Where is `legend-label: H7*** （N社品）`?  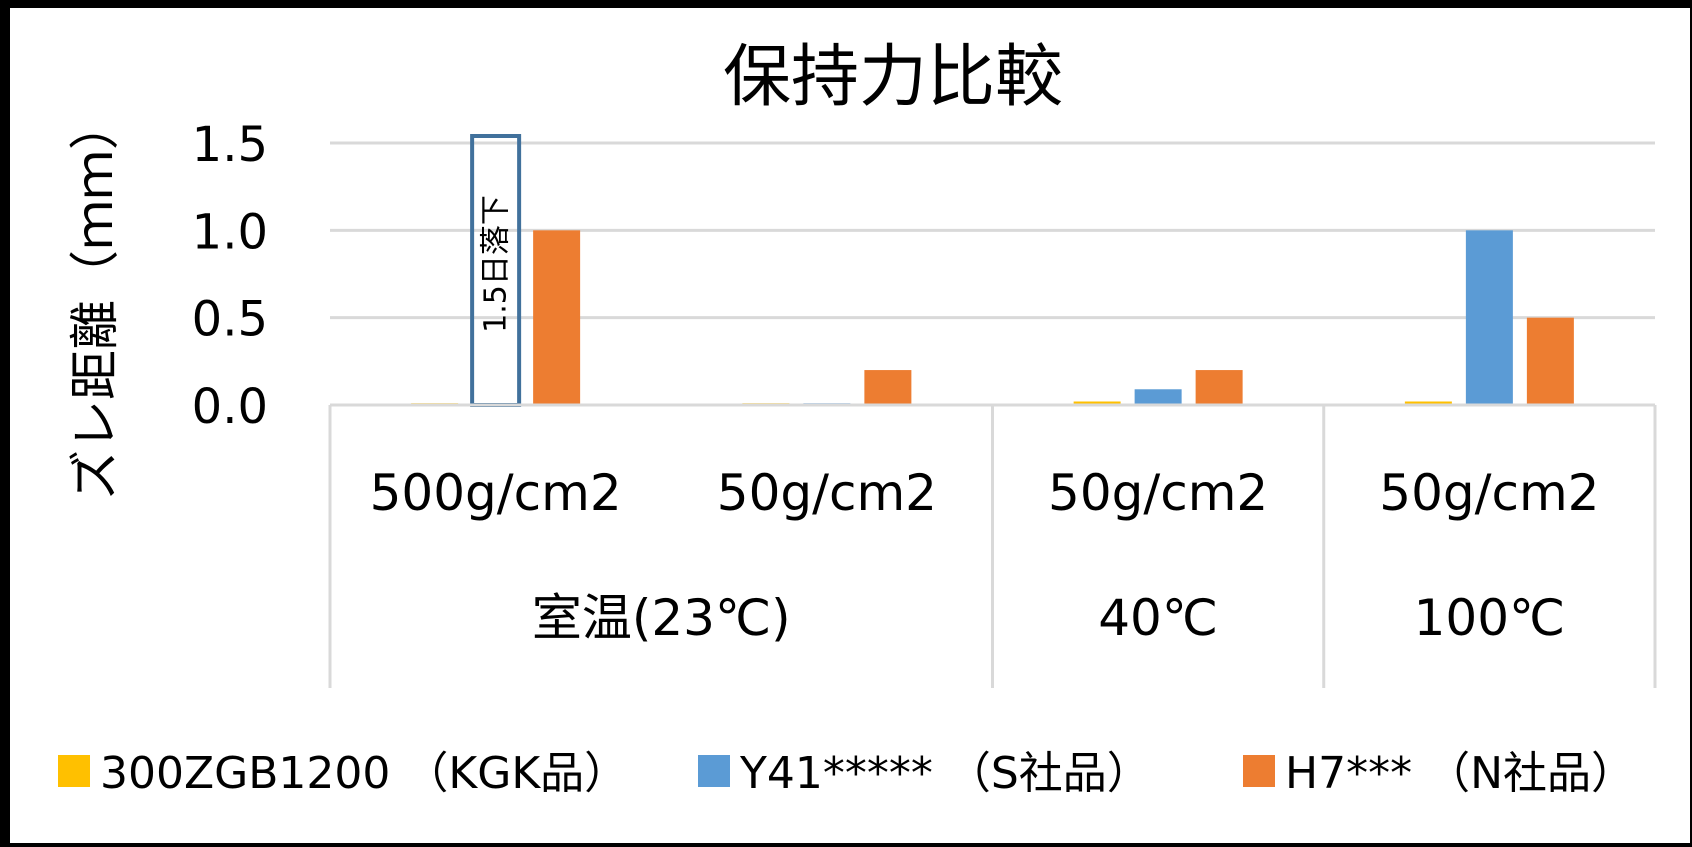 legend-label: H7*** （N社品） is located at coordinates (1460, 773).